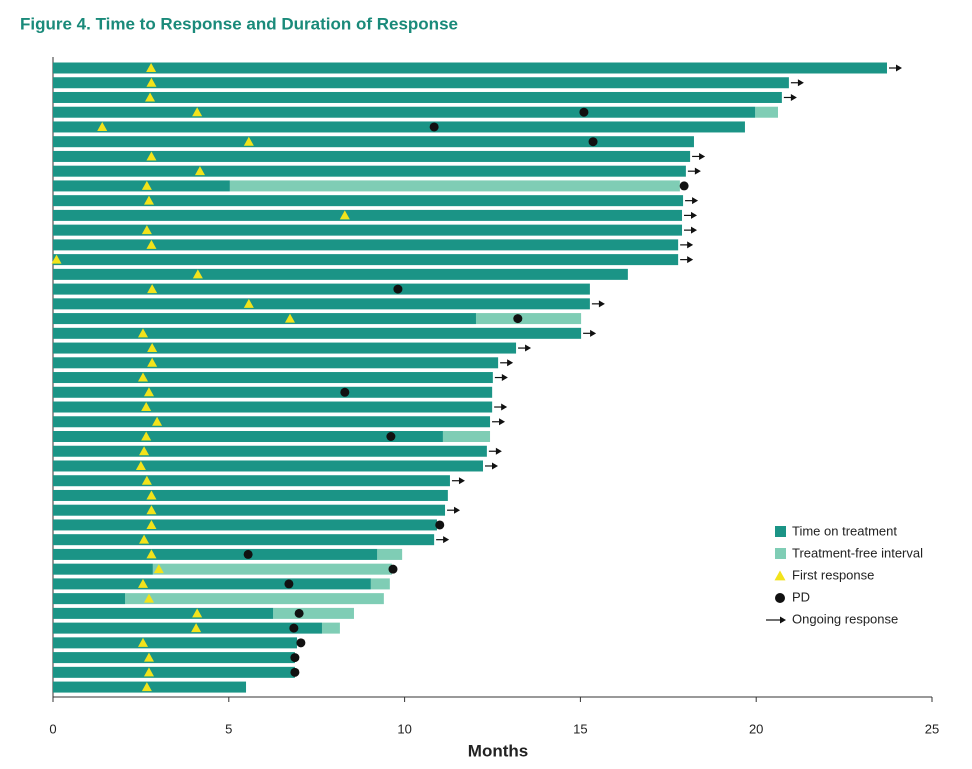  I want to click on x-tick-label: 5, so click(228, 728).